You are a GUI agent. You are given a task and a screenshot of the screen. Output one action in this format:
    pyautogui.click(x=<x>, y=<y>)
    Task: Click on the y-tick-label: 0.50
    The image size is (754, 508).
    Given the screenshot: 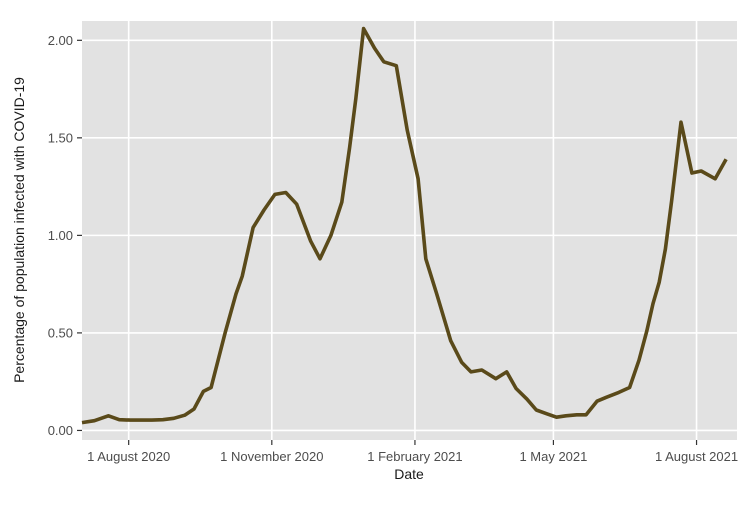 What is the action you would take?
    pyautogui.click(x=60, y=332)
    